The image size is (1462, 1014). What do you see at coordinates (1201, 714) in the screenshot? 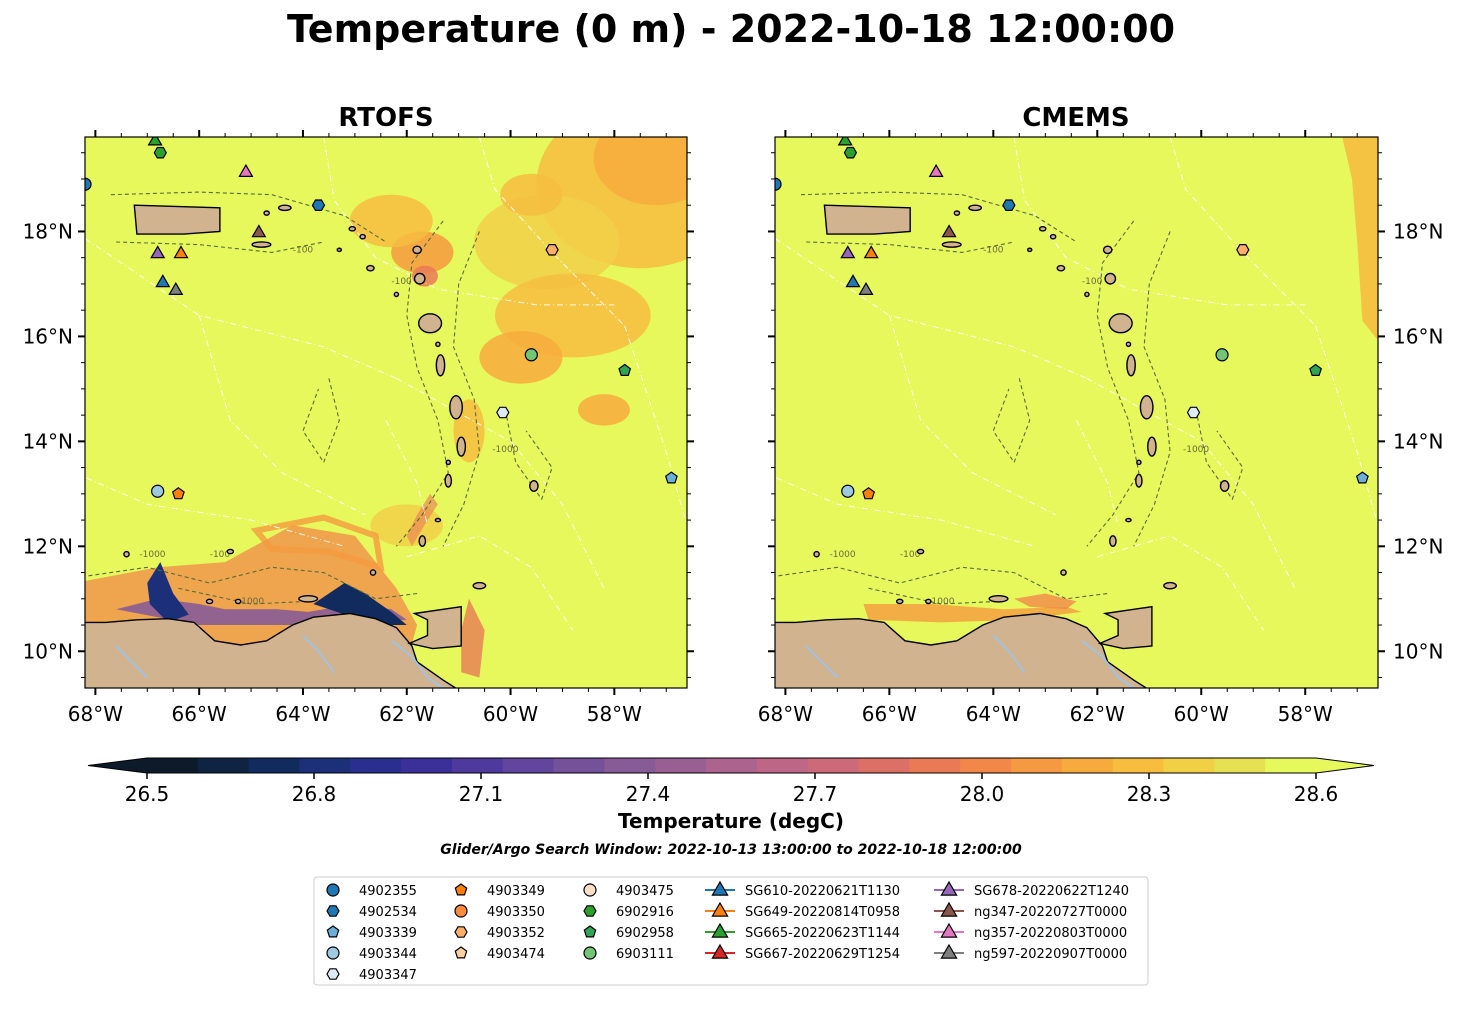
I see `lon-tick-label: 60°W` at bounding box center [1201, 714].